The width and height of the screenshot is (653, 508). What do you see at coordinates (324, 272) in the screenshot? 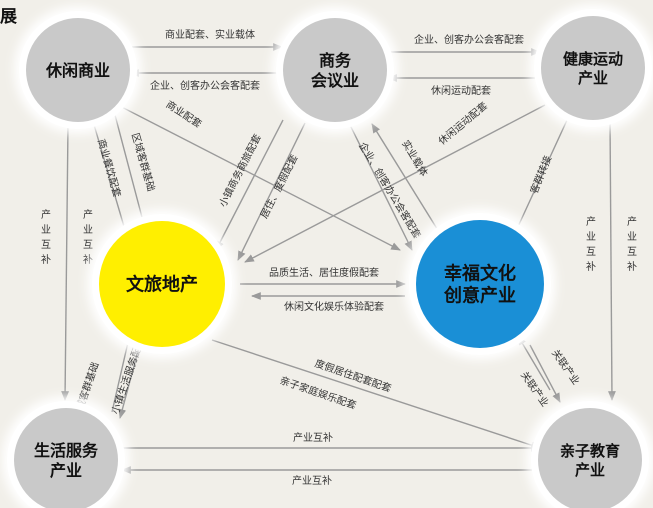
I see `edge-label-tourism-to-culture: 品质生活、居住度假配套` at bounding box center [324, 272].